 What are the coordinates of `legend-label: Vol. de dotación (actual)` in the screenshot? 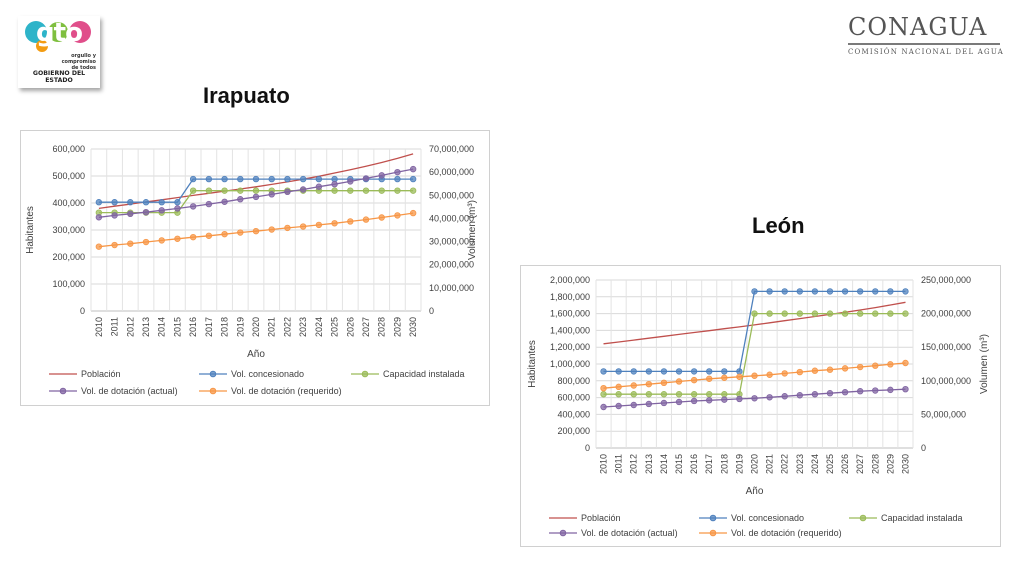 It's located at (629, 533).